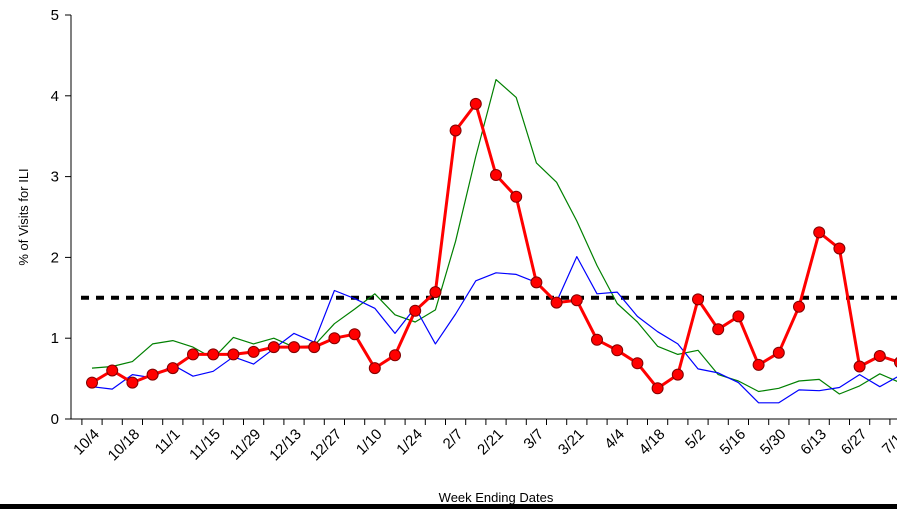 This screenshot has height=509, width=897. I want to click on x-tick-label: 1/10, so click(369, 442).